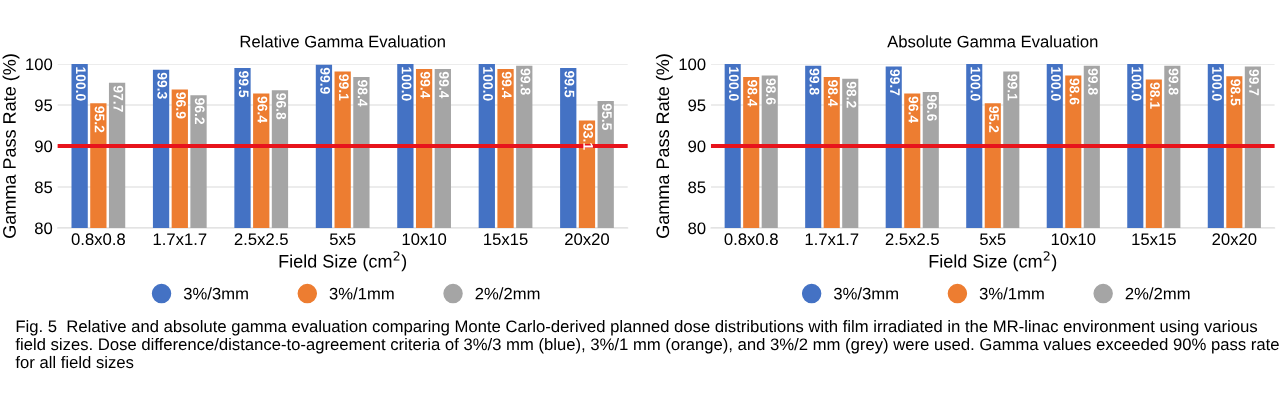 This screenshot has height=400, width=1281. I want to click on data-label: 99.3, so click(162, 85).